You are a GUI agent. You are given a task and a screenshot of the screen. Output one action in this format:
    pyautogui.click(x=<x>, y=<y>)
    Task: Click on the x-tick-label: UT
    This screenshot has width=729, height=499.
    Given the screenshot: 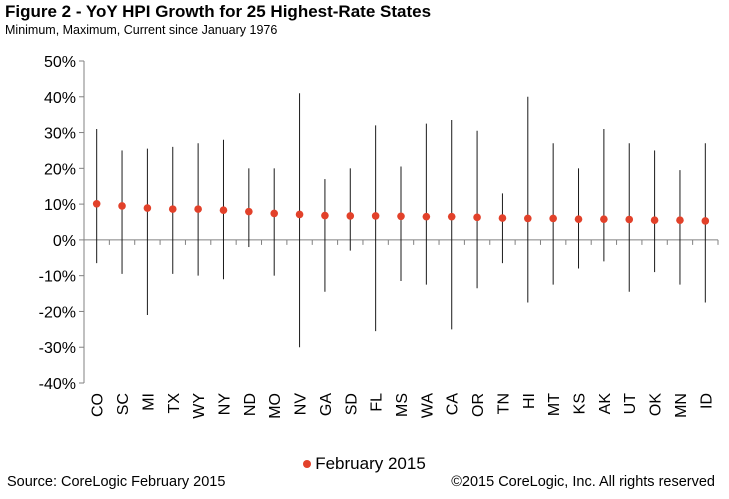 What is the action you would take?
    pyautogui.click(x=630, y=404)
    